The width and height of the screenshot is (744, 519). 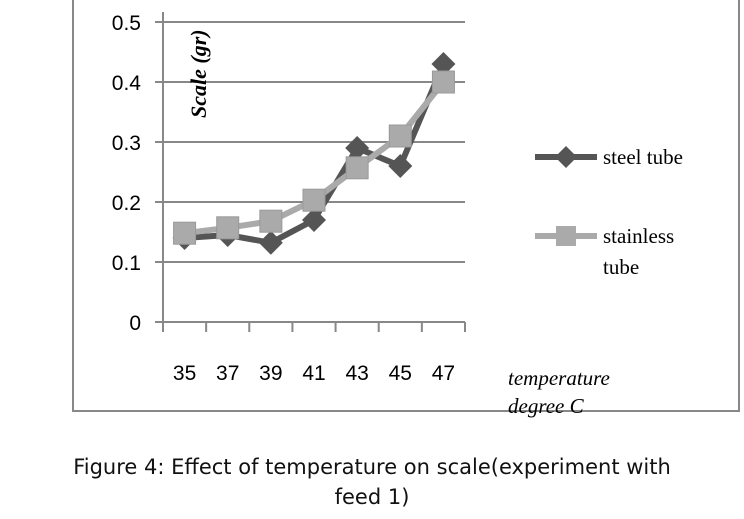 I want to click on figure-caption-line2: feed 1), so click(x=372, y=497).